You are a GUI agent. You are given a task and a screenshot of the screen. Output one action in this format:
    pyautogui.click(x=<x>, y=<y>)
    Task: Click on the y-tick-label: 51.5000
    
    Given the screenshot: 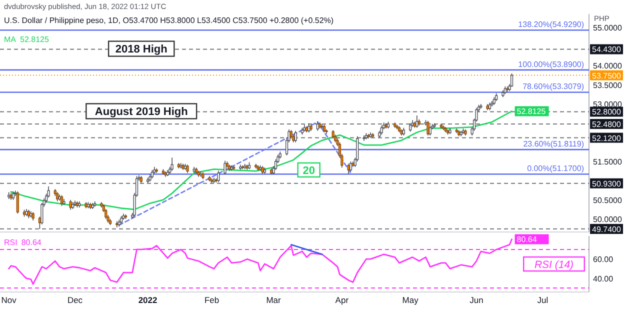 What is the action you would take?
    pyautogui.click(x=607, y=162)
    